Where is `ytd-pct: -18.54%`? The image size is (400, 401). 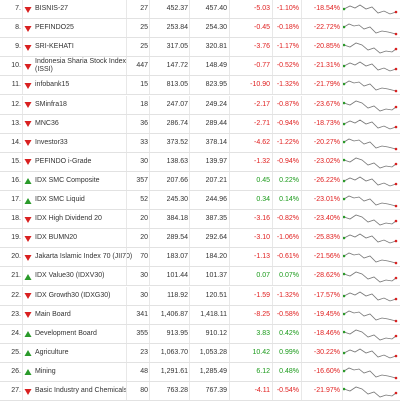 ytd-pct: -18.54% is located at coordinates (326, 9).